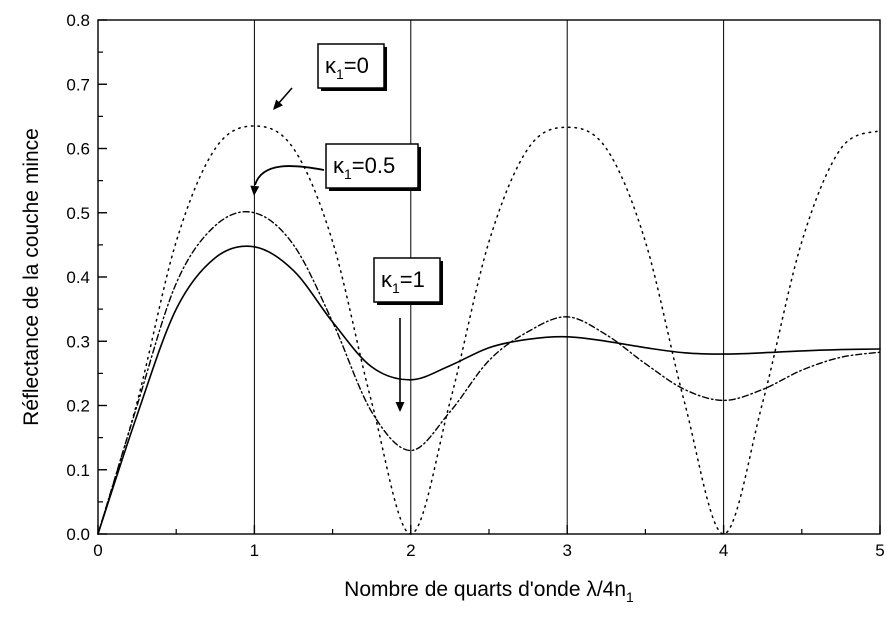 Image resolution: width=887 pixels, height=621 pixels. I want to click on x-tick-label: 3, so click(566, 550).